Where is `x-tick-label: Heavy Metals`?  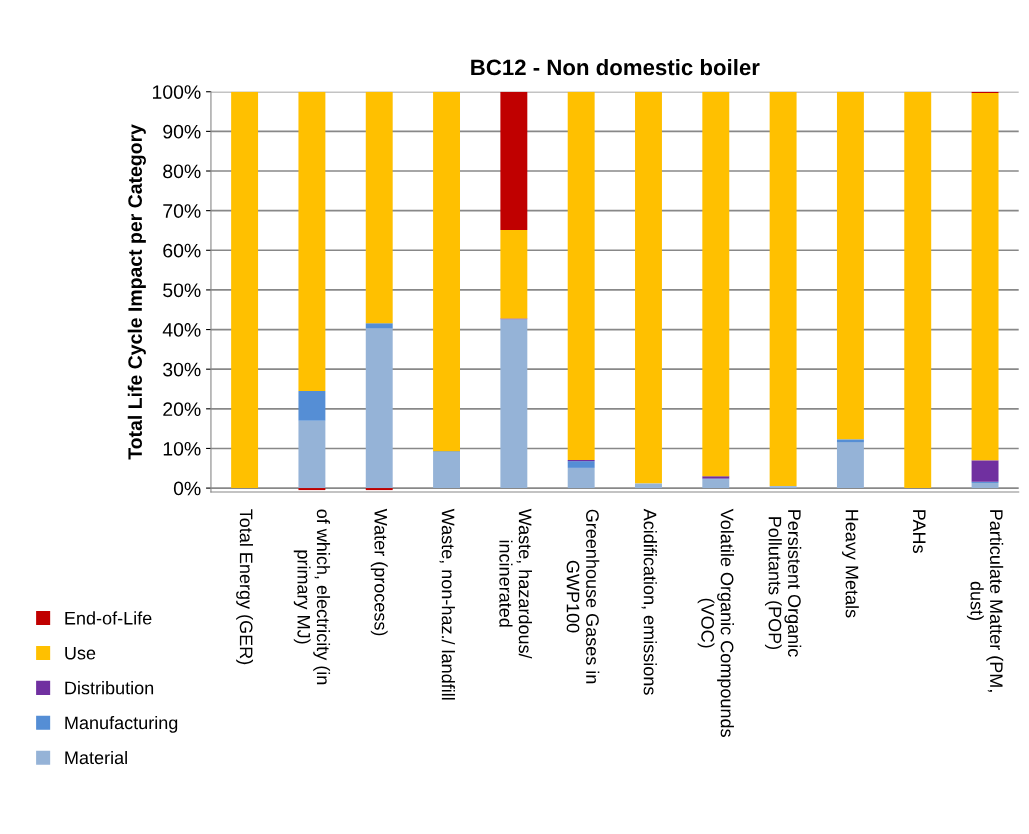 x-tick-label: Heavy Metals is located at coordinates (850, 564).